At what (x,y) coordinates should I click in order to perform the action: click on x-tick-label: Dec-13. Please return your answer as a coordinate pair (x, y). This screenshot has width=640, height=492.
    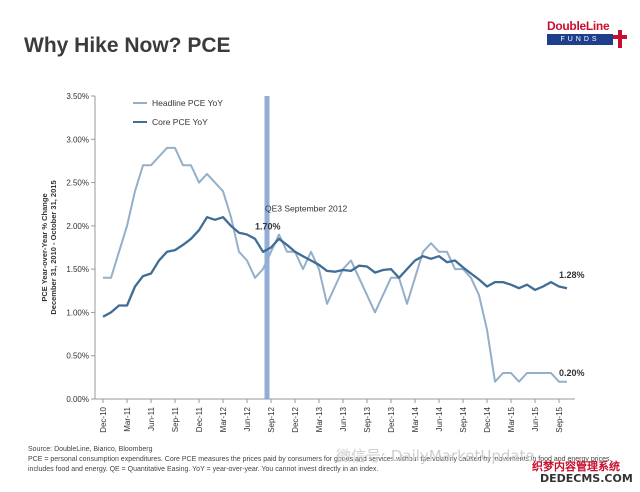
    Looking at the image, I should click on (391, 419).